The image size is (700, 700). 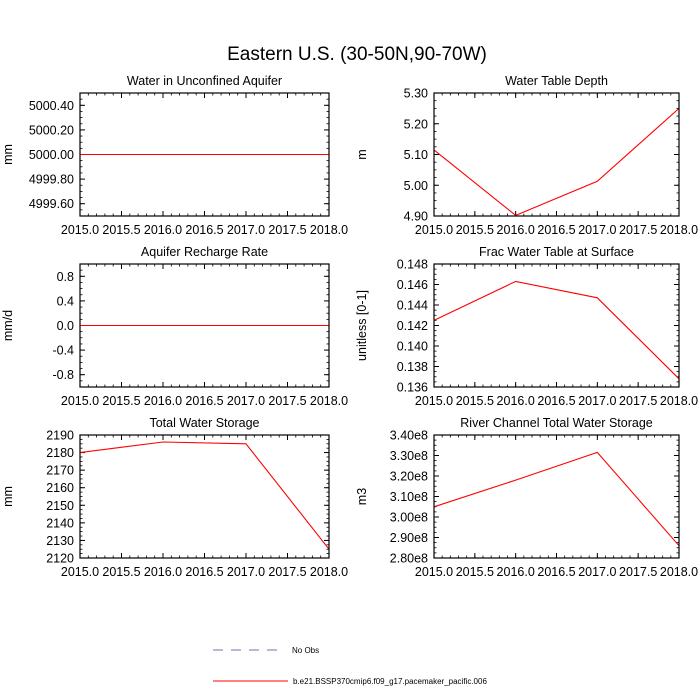 What do you see at coordinates (556, 423) in the screenshot?
I see `panel-title: River Channel Total Water Storage` at bounding box center [556, 423].